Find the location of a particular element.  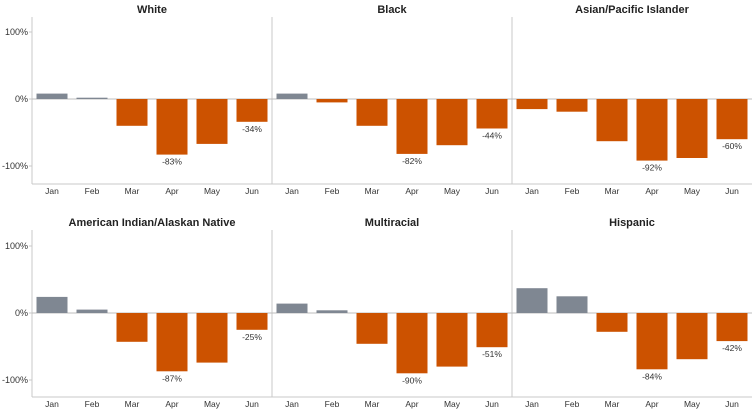

panel-title: American Indian/Alaskan Native is located at coordinates (152, 223).